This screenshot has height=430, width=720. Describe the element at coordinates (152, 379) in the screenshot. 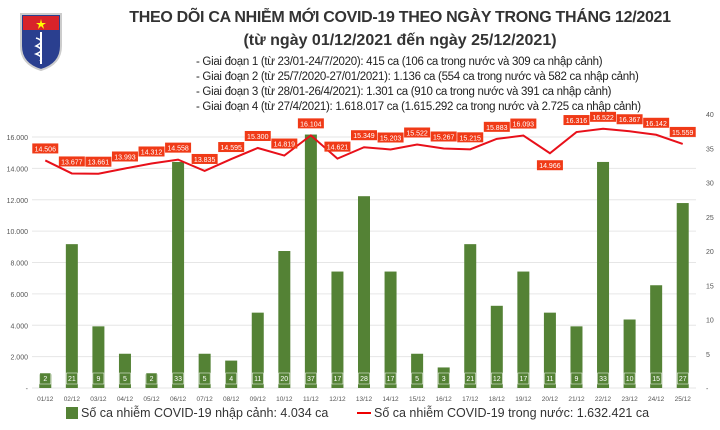

I see `bar-data-label: 2` at that location.